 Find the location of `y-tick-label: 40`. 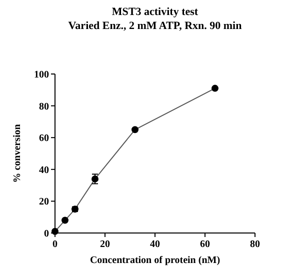

y-tick-label: 40 is located at coordinates (44, 170).